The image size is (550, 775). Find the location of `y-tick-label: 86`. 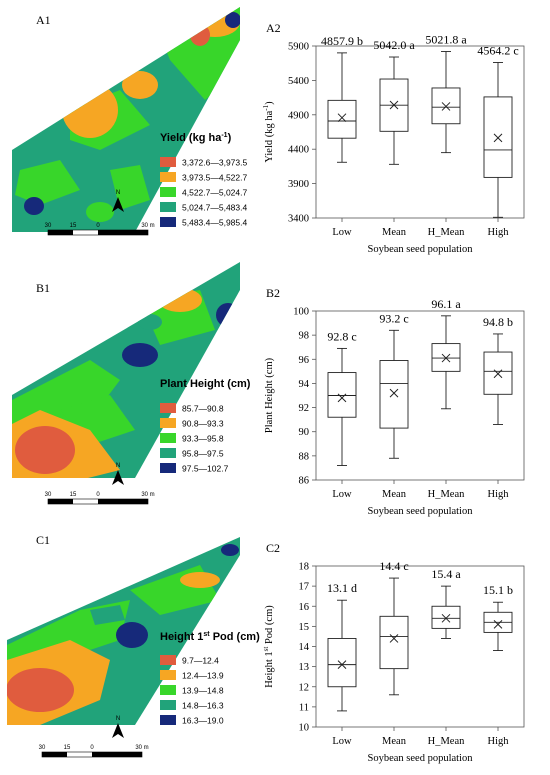

y-tick-label: 86 is located at coordinates (304, 481).